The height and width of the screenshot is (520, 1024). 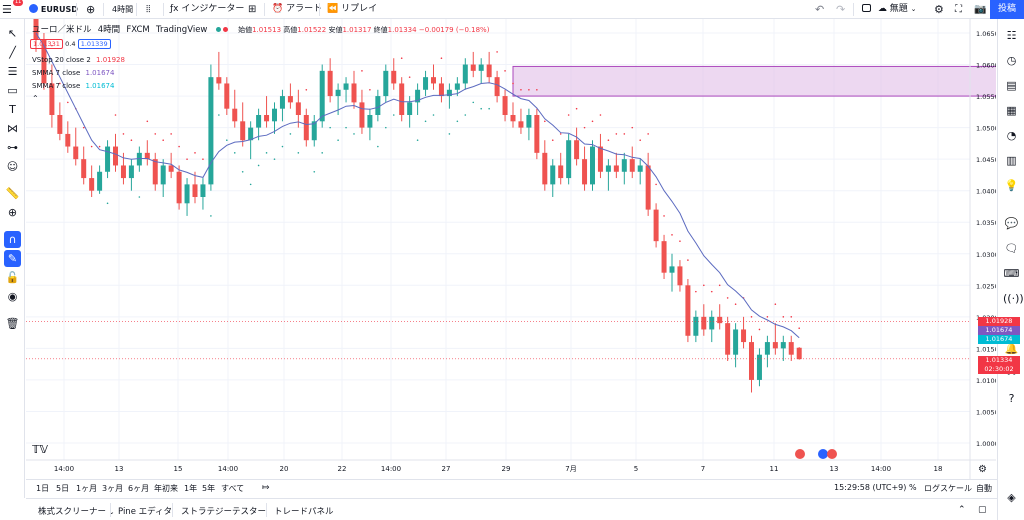 What do you see at coordinates (166, 488) in the screenshot?
I see `range-ytd: 年初来` at bounding box center [166, 488].